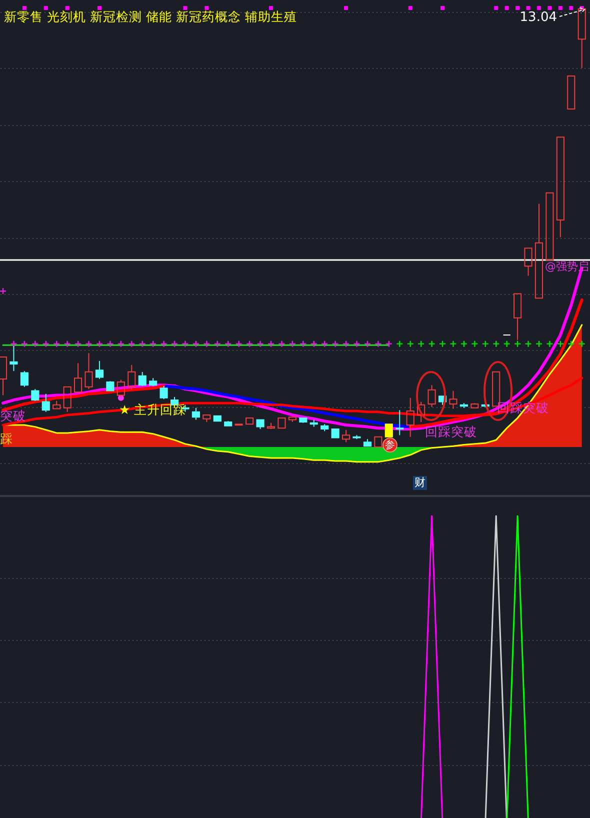 Image resolution: width=590 pixels, height=818 pixels. What do you see at coordinates (567, 266) in the screenshot?
I see `annotation: @强势启` at bounding box center [567, 266].